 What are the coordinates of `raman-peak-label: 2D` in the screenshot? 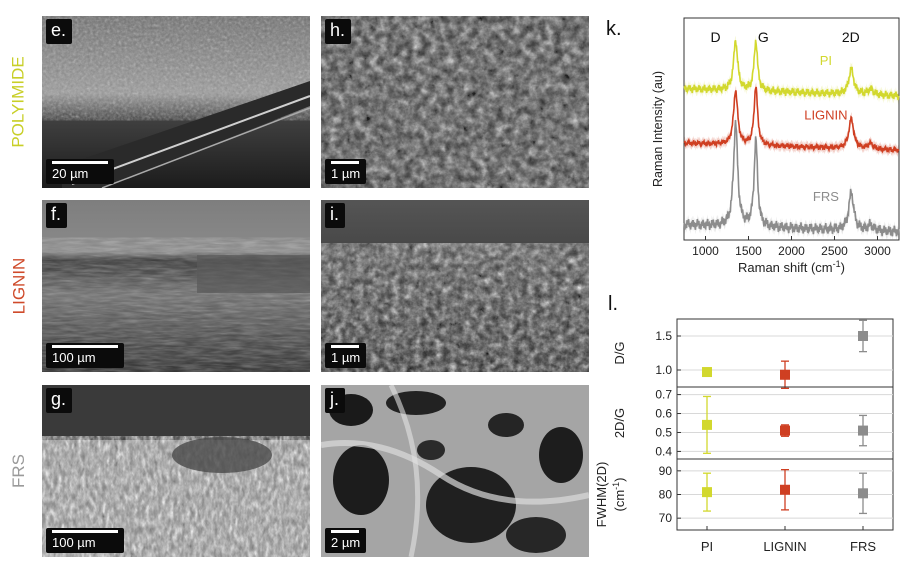 It's located at (851, 37).